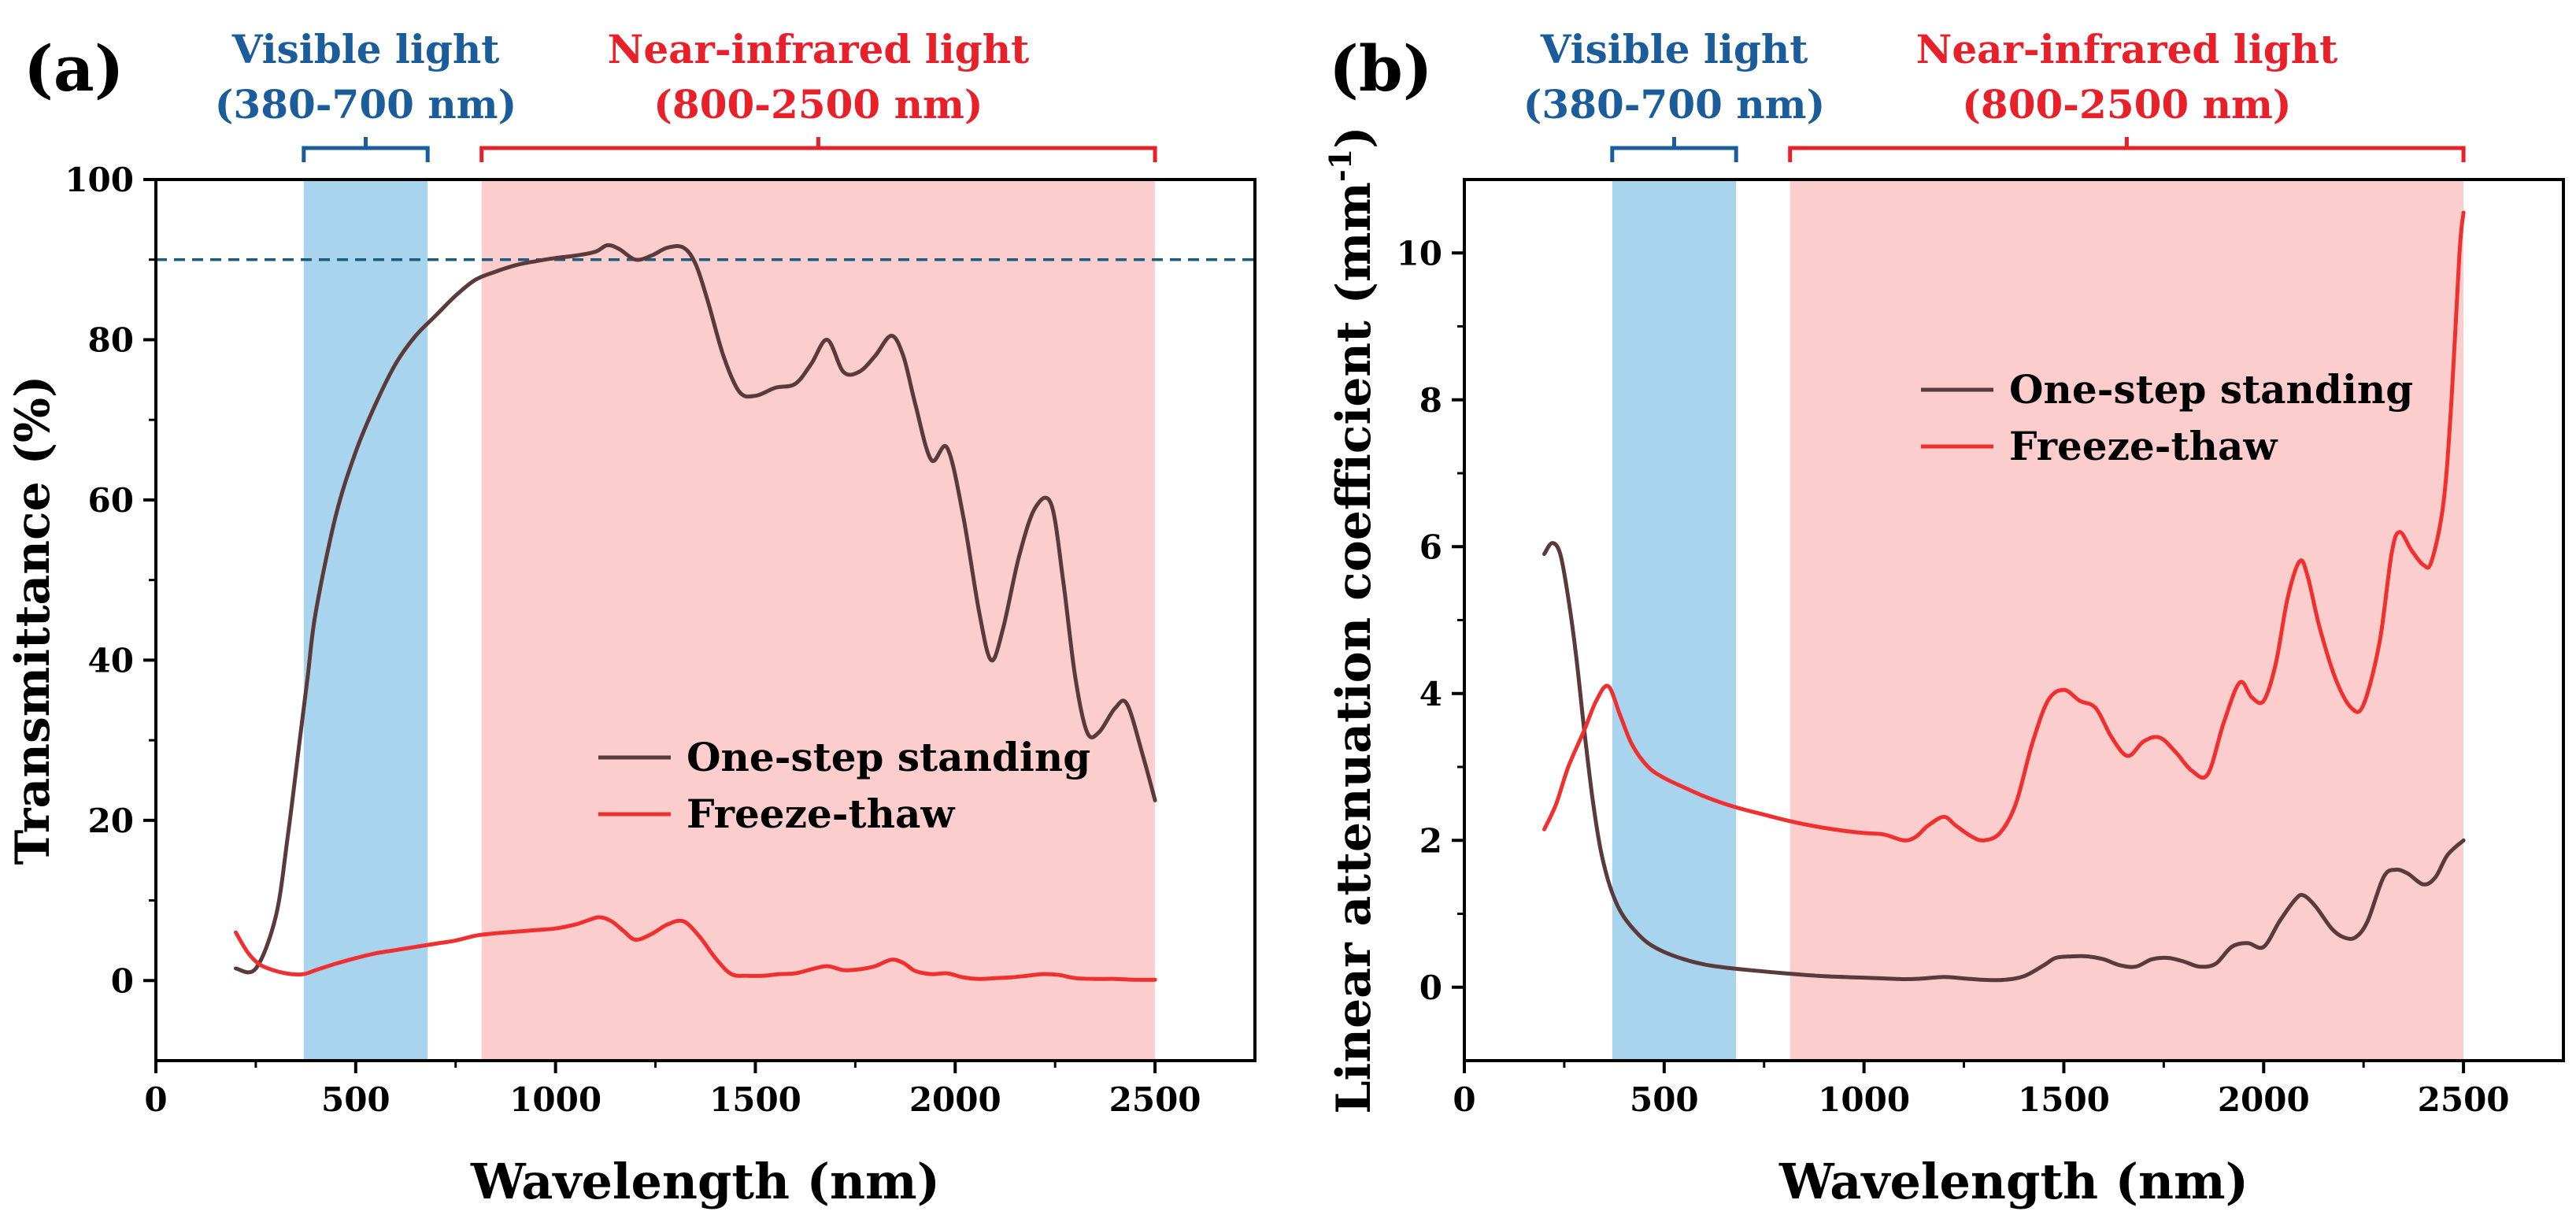 The height and width of the screenshot is (1226, 2576). I want to click on y-tick-label: 80, so click(111, 339).